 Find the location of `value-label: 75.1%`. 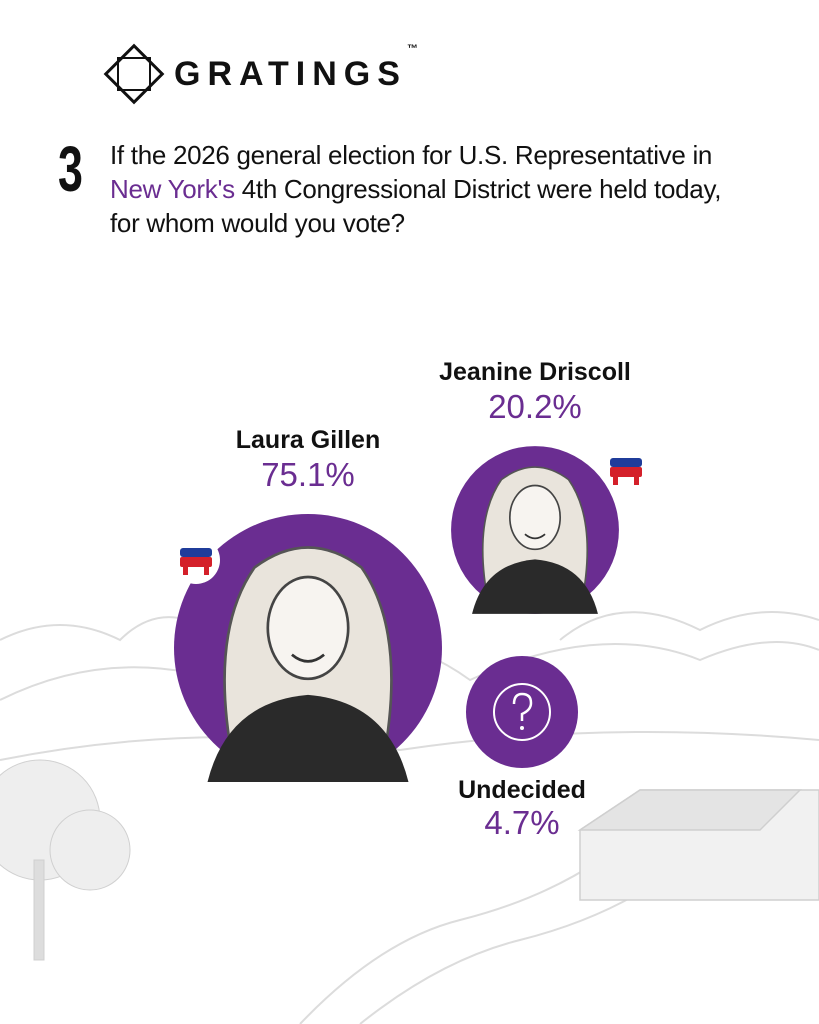

value-label: 75.1% is located at coordinates (308, 474).